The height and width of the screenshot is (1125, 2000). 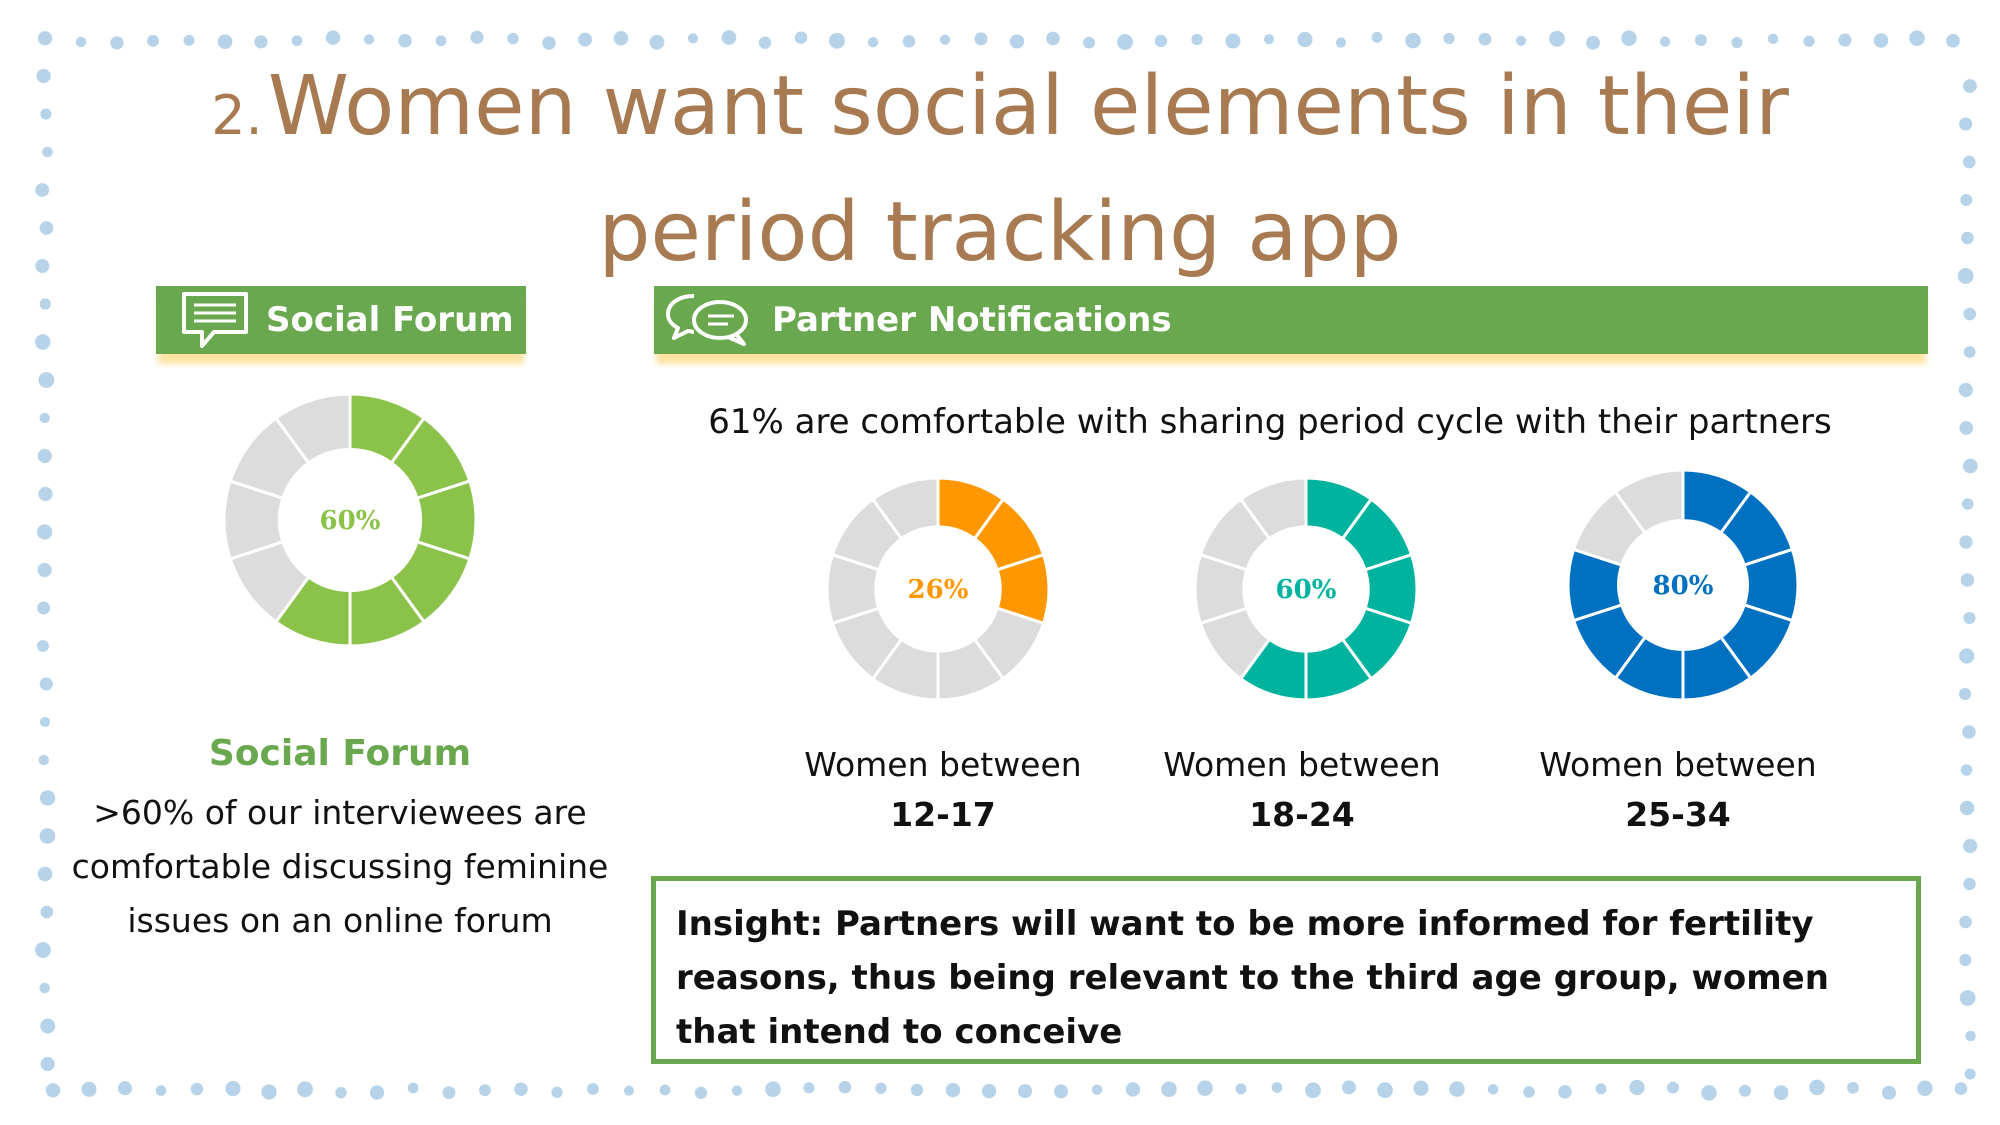 I want to click on donut-segment-empty, so click(x=1273, y=508).